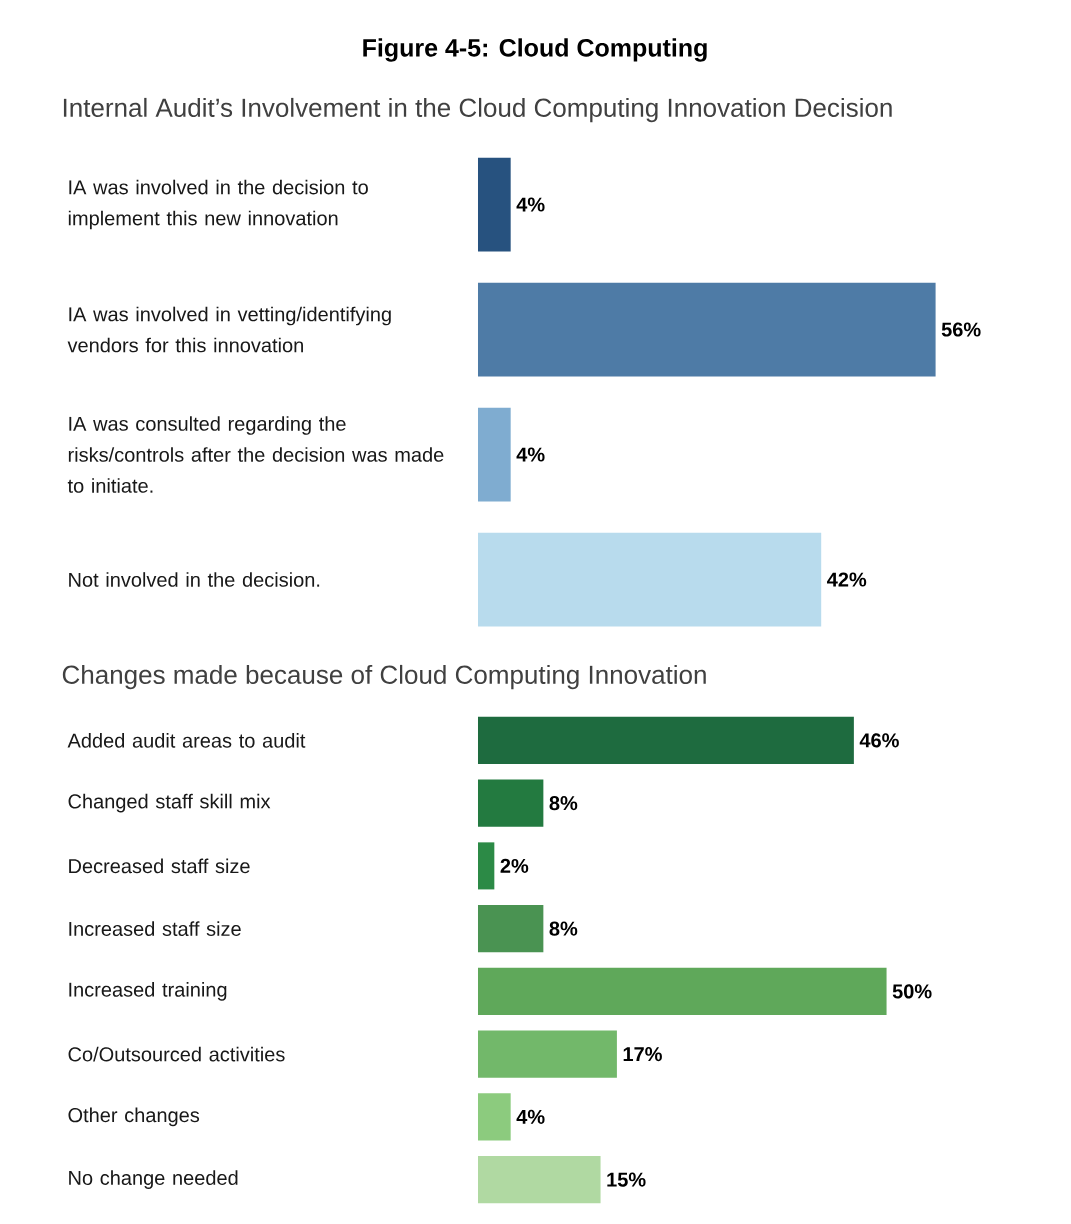  I want to click on y-tick-label: Decreased staff size, so click(159, 866).